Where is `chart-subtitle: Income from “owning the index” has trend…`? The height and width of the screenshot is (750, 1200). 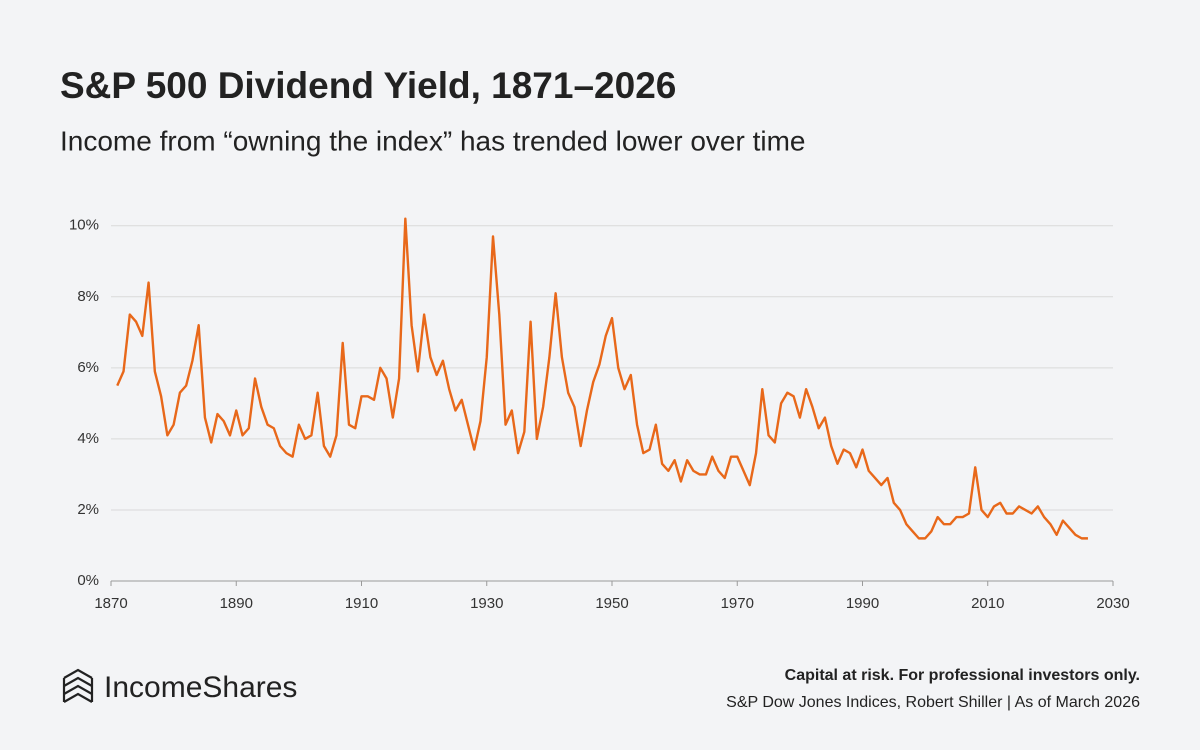 chart-subtitle: Income from “owning the index” has trend… is located at coordinates (432, 140).